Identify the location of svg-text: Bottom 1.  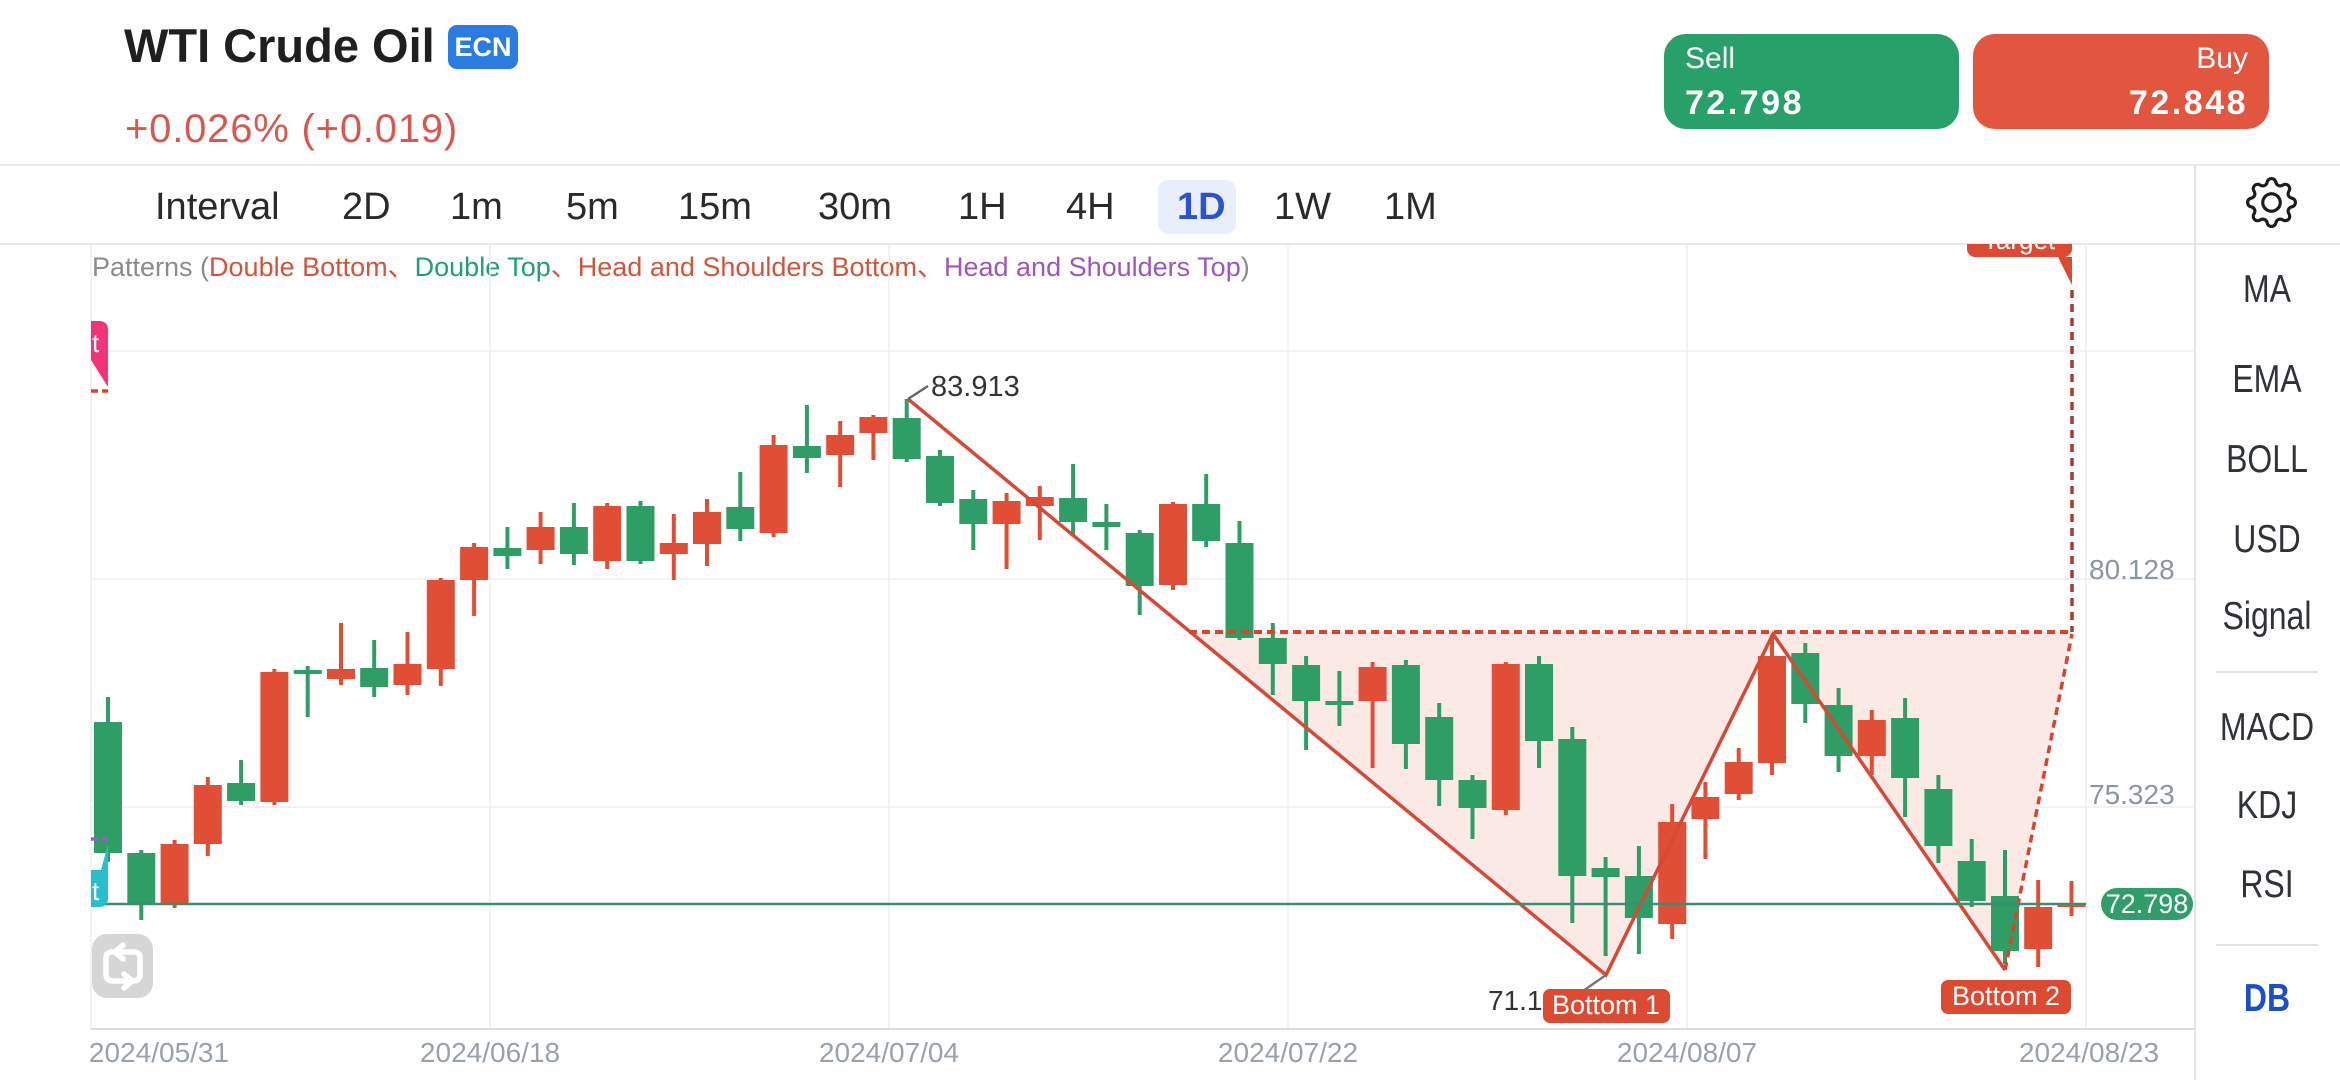
(1606, 1005).